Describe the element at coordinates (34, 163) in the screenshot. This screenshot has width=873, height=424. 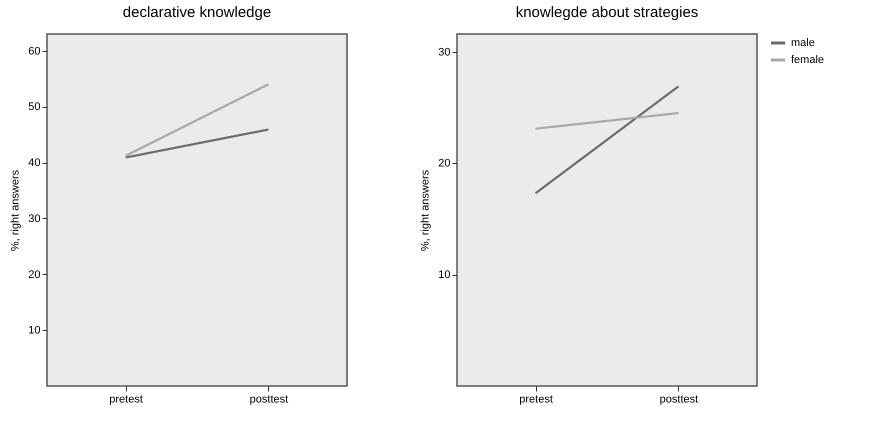
I see `y-tick-label: 40` at that location.